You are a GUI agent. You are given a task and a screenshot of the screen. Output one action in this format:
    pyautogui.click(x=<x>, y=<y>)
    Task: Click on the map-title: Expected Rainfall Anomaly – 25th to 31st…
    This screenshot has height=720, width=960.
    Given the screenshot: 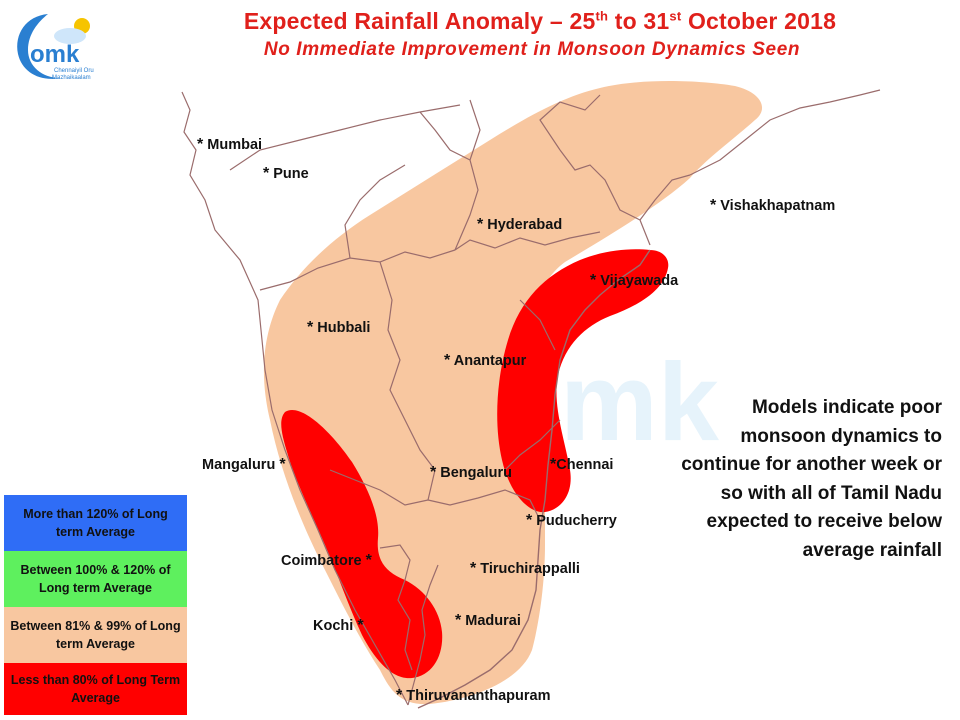 What is the action you would take?
    pyautogui.click(x=540, y=21)
    